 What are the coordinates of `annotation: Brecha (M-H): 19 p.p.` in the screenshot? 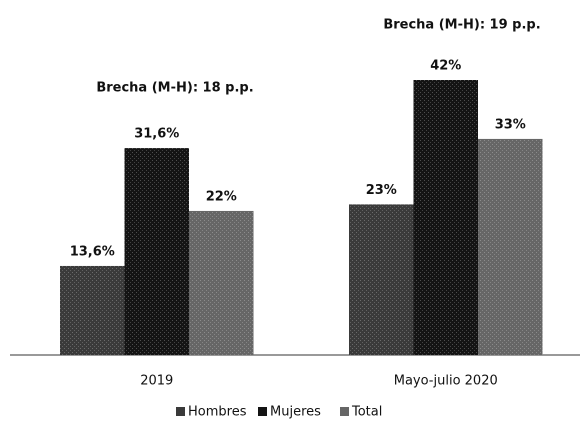 It's located at (461, 25).